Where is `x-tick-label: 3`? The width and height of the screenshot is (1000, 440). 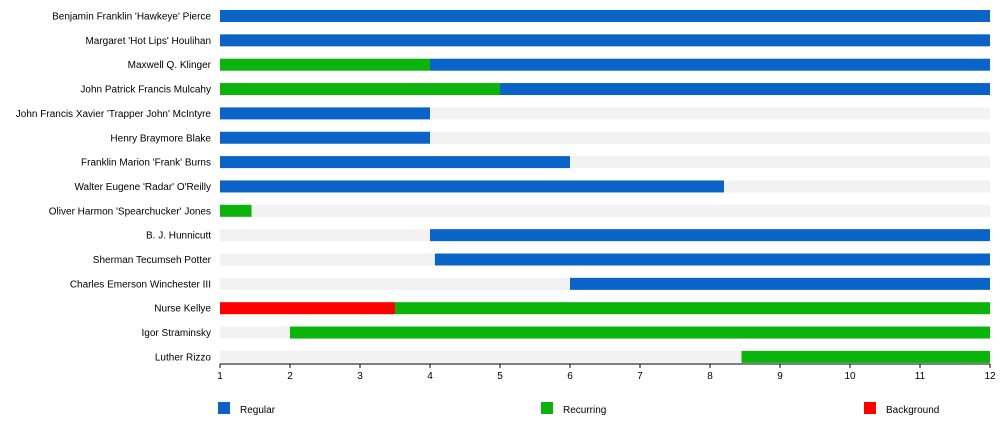 x-tick-label: 3 is located at coordinates (360, 376).